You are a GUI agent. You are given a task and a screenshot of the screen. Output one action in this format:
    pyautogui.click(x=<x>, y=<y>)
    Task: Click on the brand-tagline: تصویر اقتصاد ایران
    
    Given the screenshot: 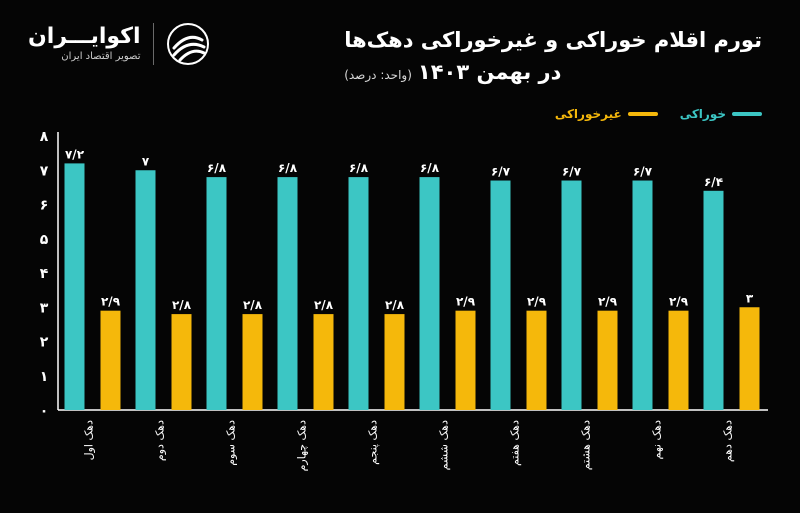 What is the action you would take?
    pyautogui.click(x=101, y=56)
    